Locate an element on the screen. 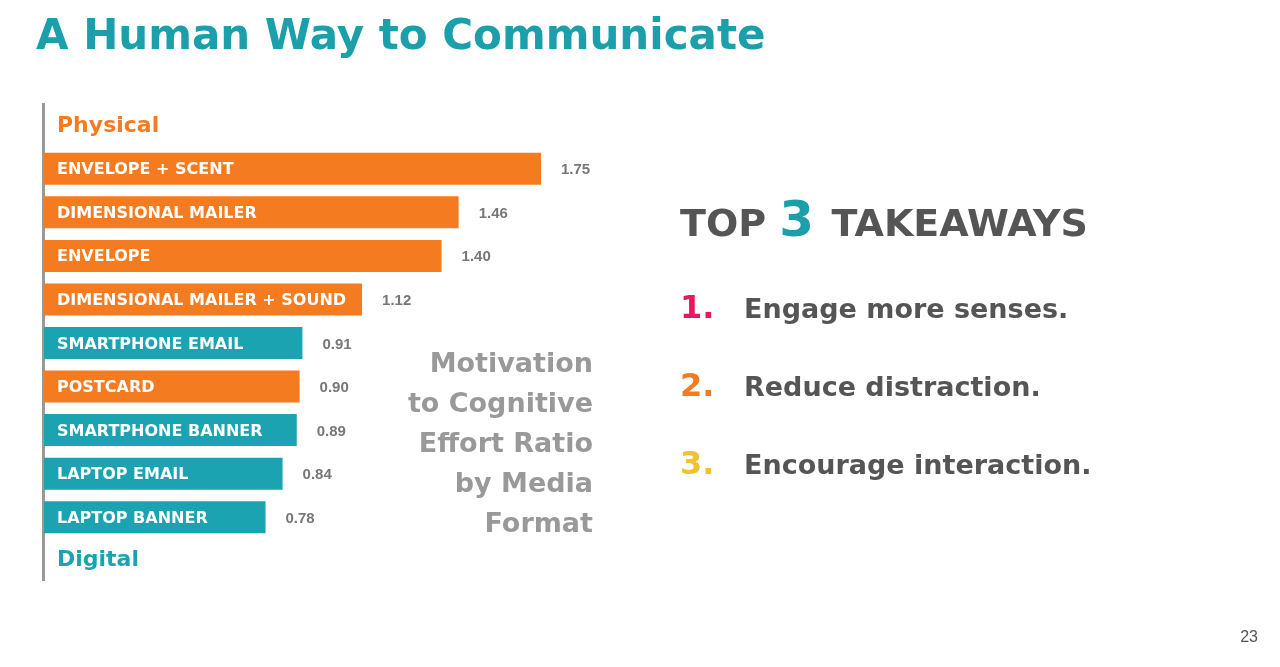 The width and height of the screenshot is (1280, 667). y-tick-label: ENVELOPE + SCENT is located at coordinates (145, 169).